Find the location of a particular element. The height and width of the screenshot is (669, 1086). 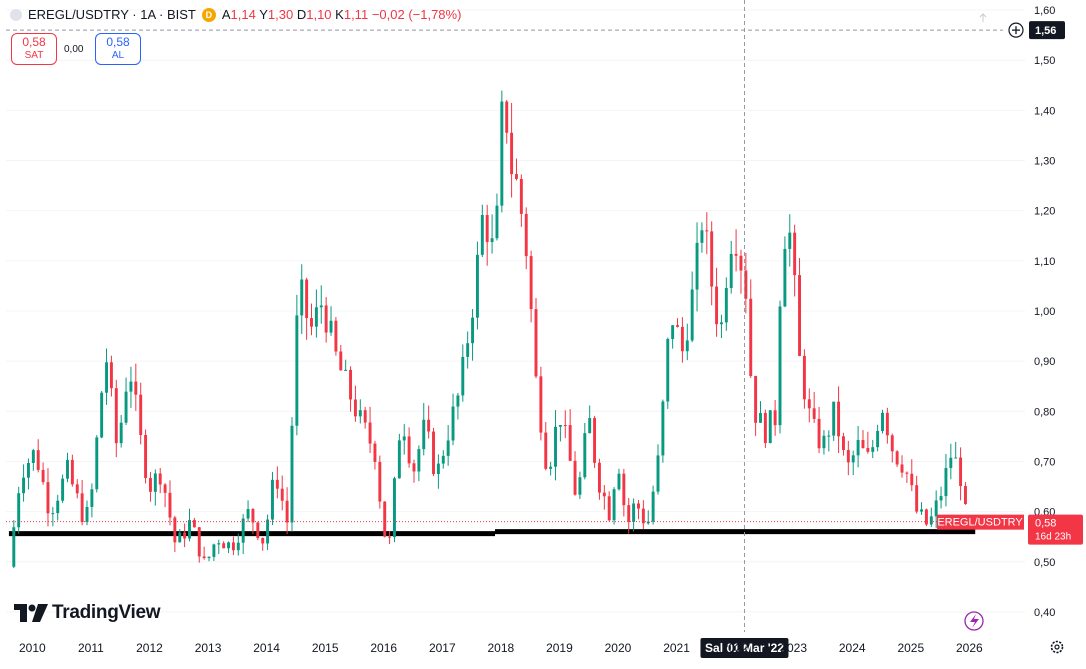

ohlc-values: A1,14 Y1,30 D1,10 K1,11 −0,02 (−1,78%) is located at coordinates (341, 14).